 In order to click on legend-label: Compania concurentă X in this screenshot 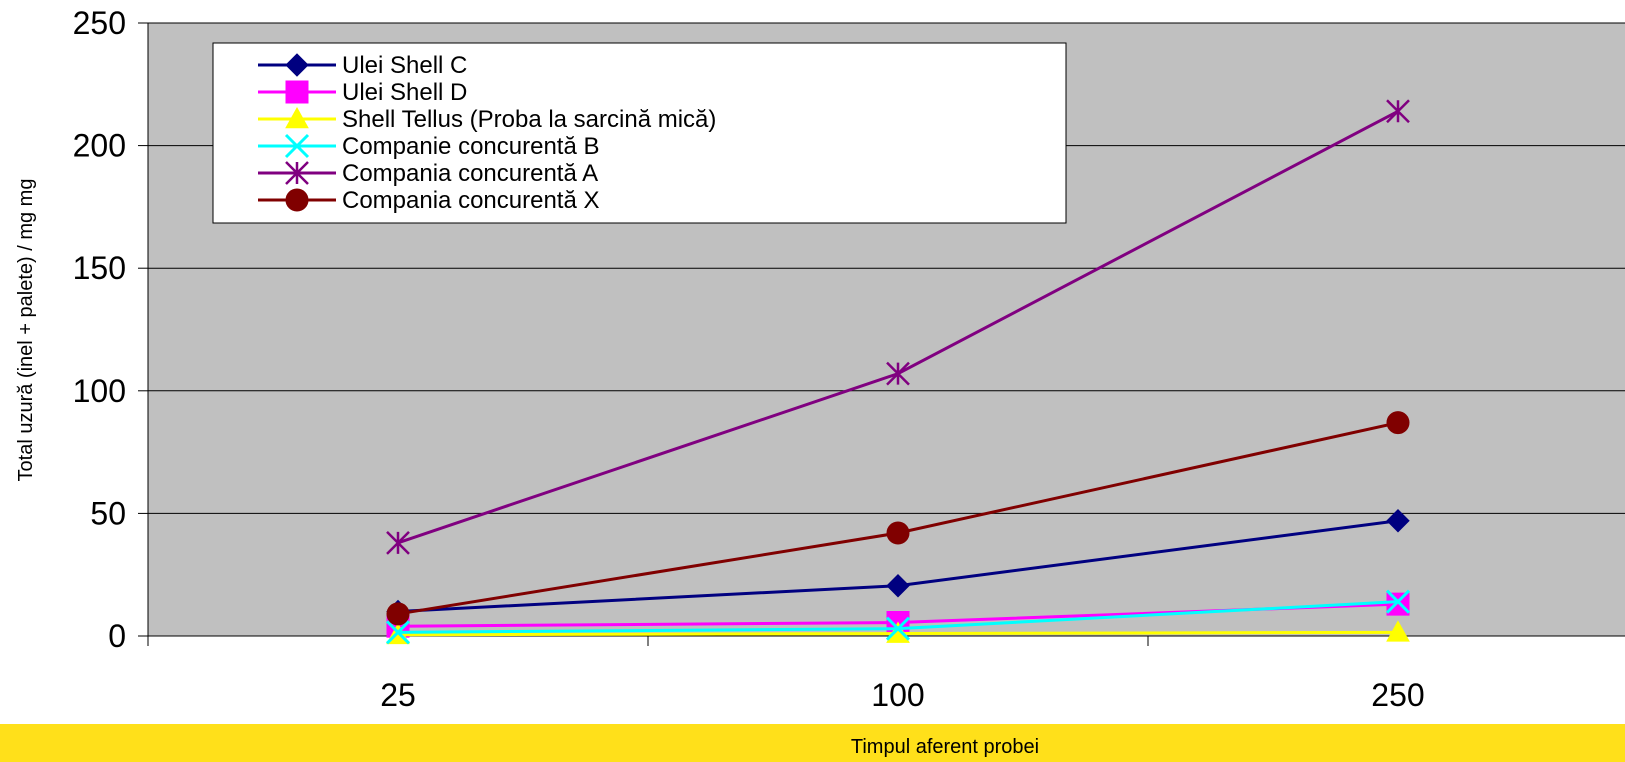, I will do `click(470, 200)`.